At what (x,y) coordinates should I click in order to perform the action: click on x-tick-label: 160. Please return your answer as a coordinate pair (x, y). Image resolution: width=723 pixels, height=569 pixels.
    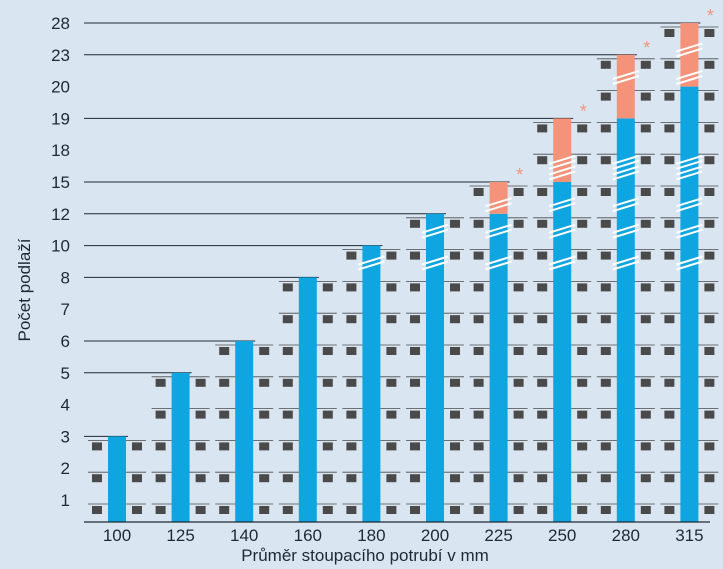
    Looking at the image, I should click on (308, 535).